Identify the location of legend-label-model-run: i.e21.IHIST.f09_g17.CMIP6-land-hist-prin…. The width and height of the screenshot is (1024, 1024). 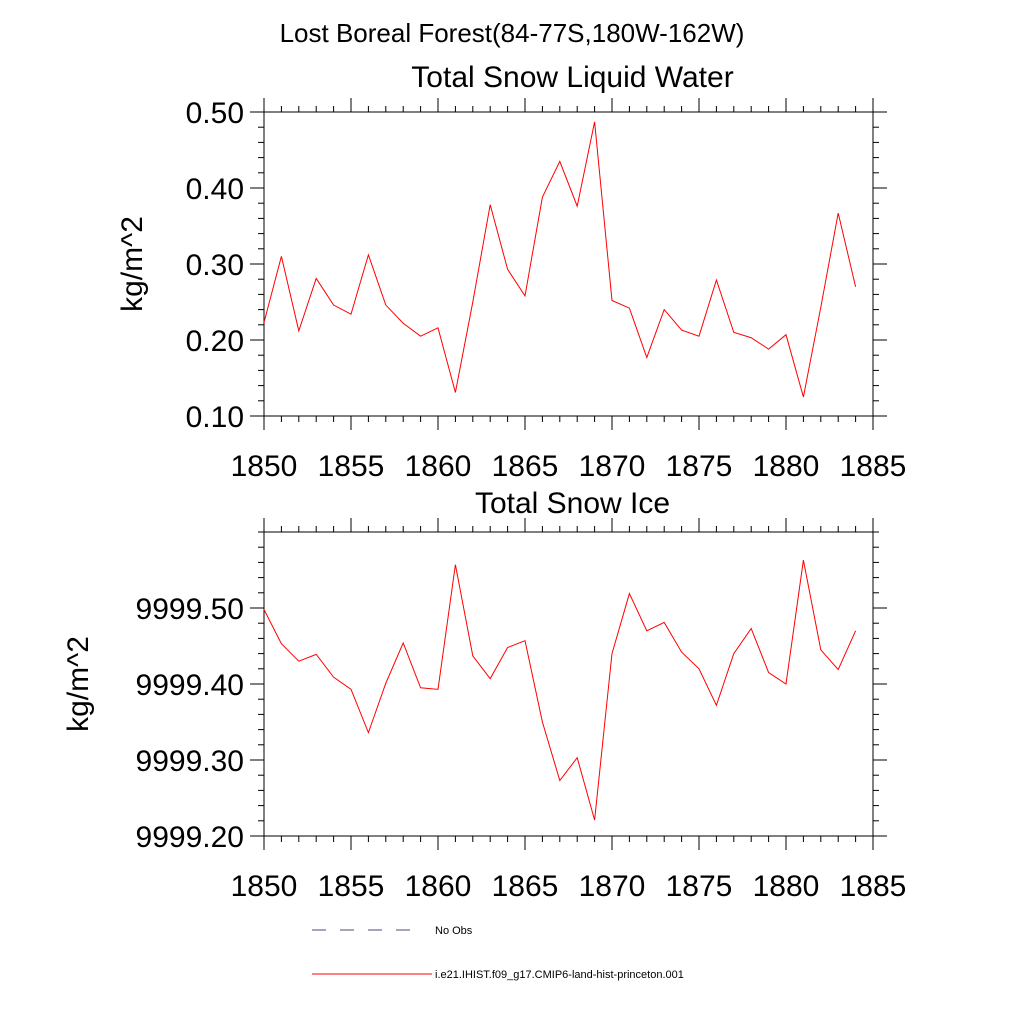
(559, 975).